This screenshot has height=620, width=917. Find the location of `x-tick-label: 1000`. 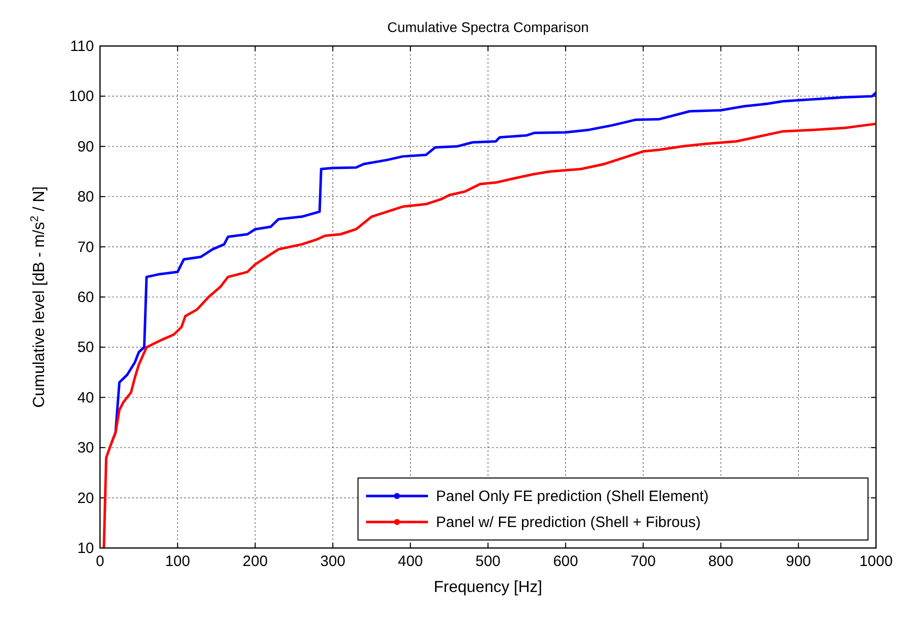

x-tick-label: 1000 is located at coordinates (876, 561).